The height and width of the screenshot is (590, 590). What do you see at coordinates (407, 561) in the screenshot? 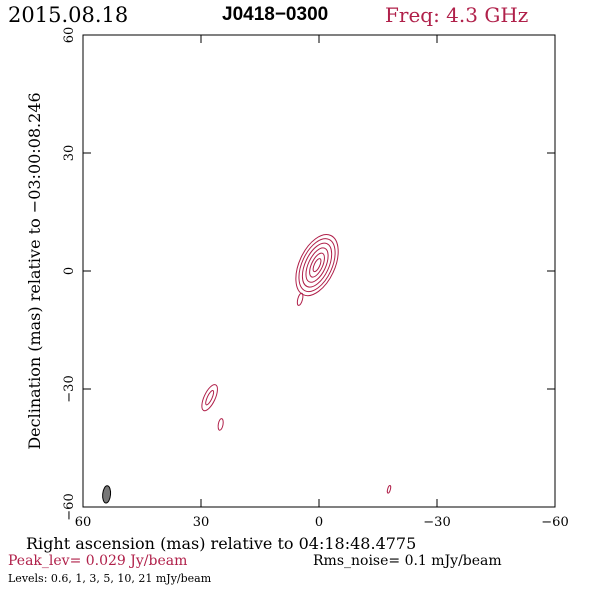
I see `rms-noise: Rms_noise= 0.1 mJy/beam` at bounding box center [407, 561].